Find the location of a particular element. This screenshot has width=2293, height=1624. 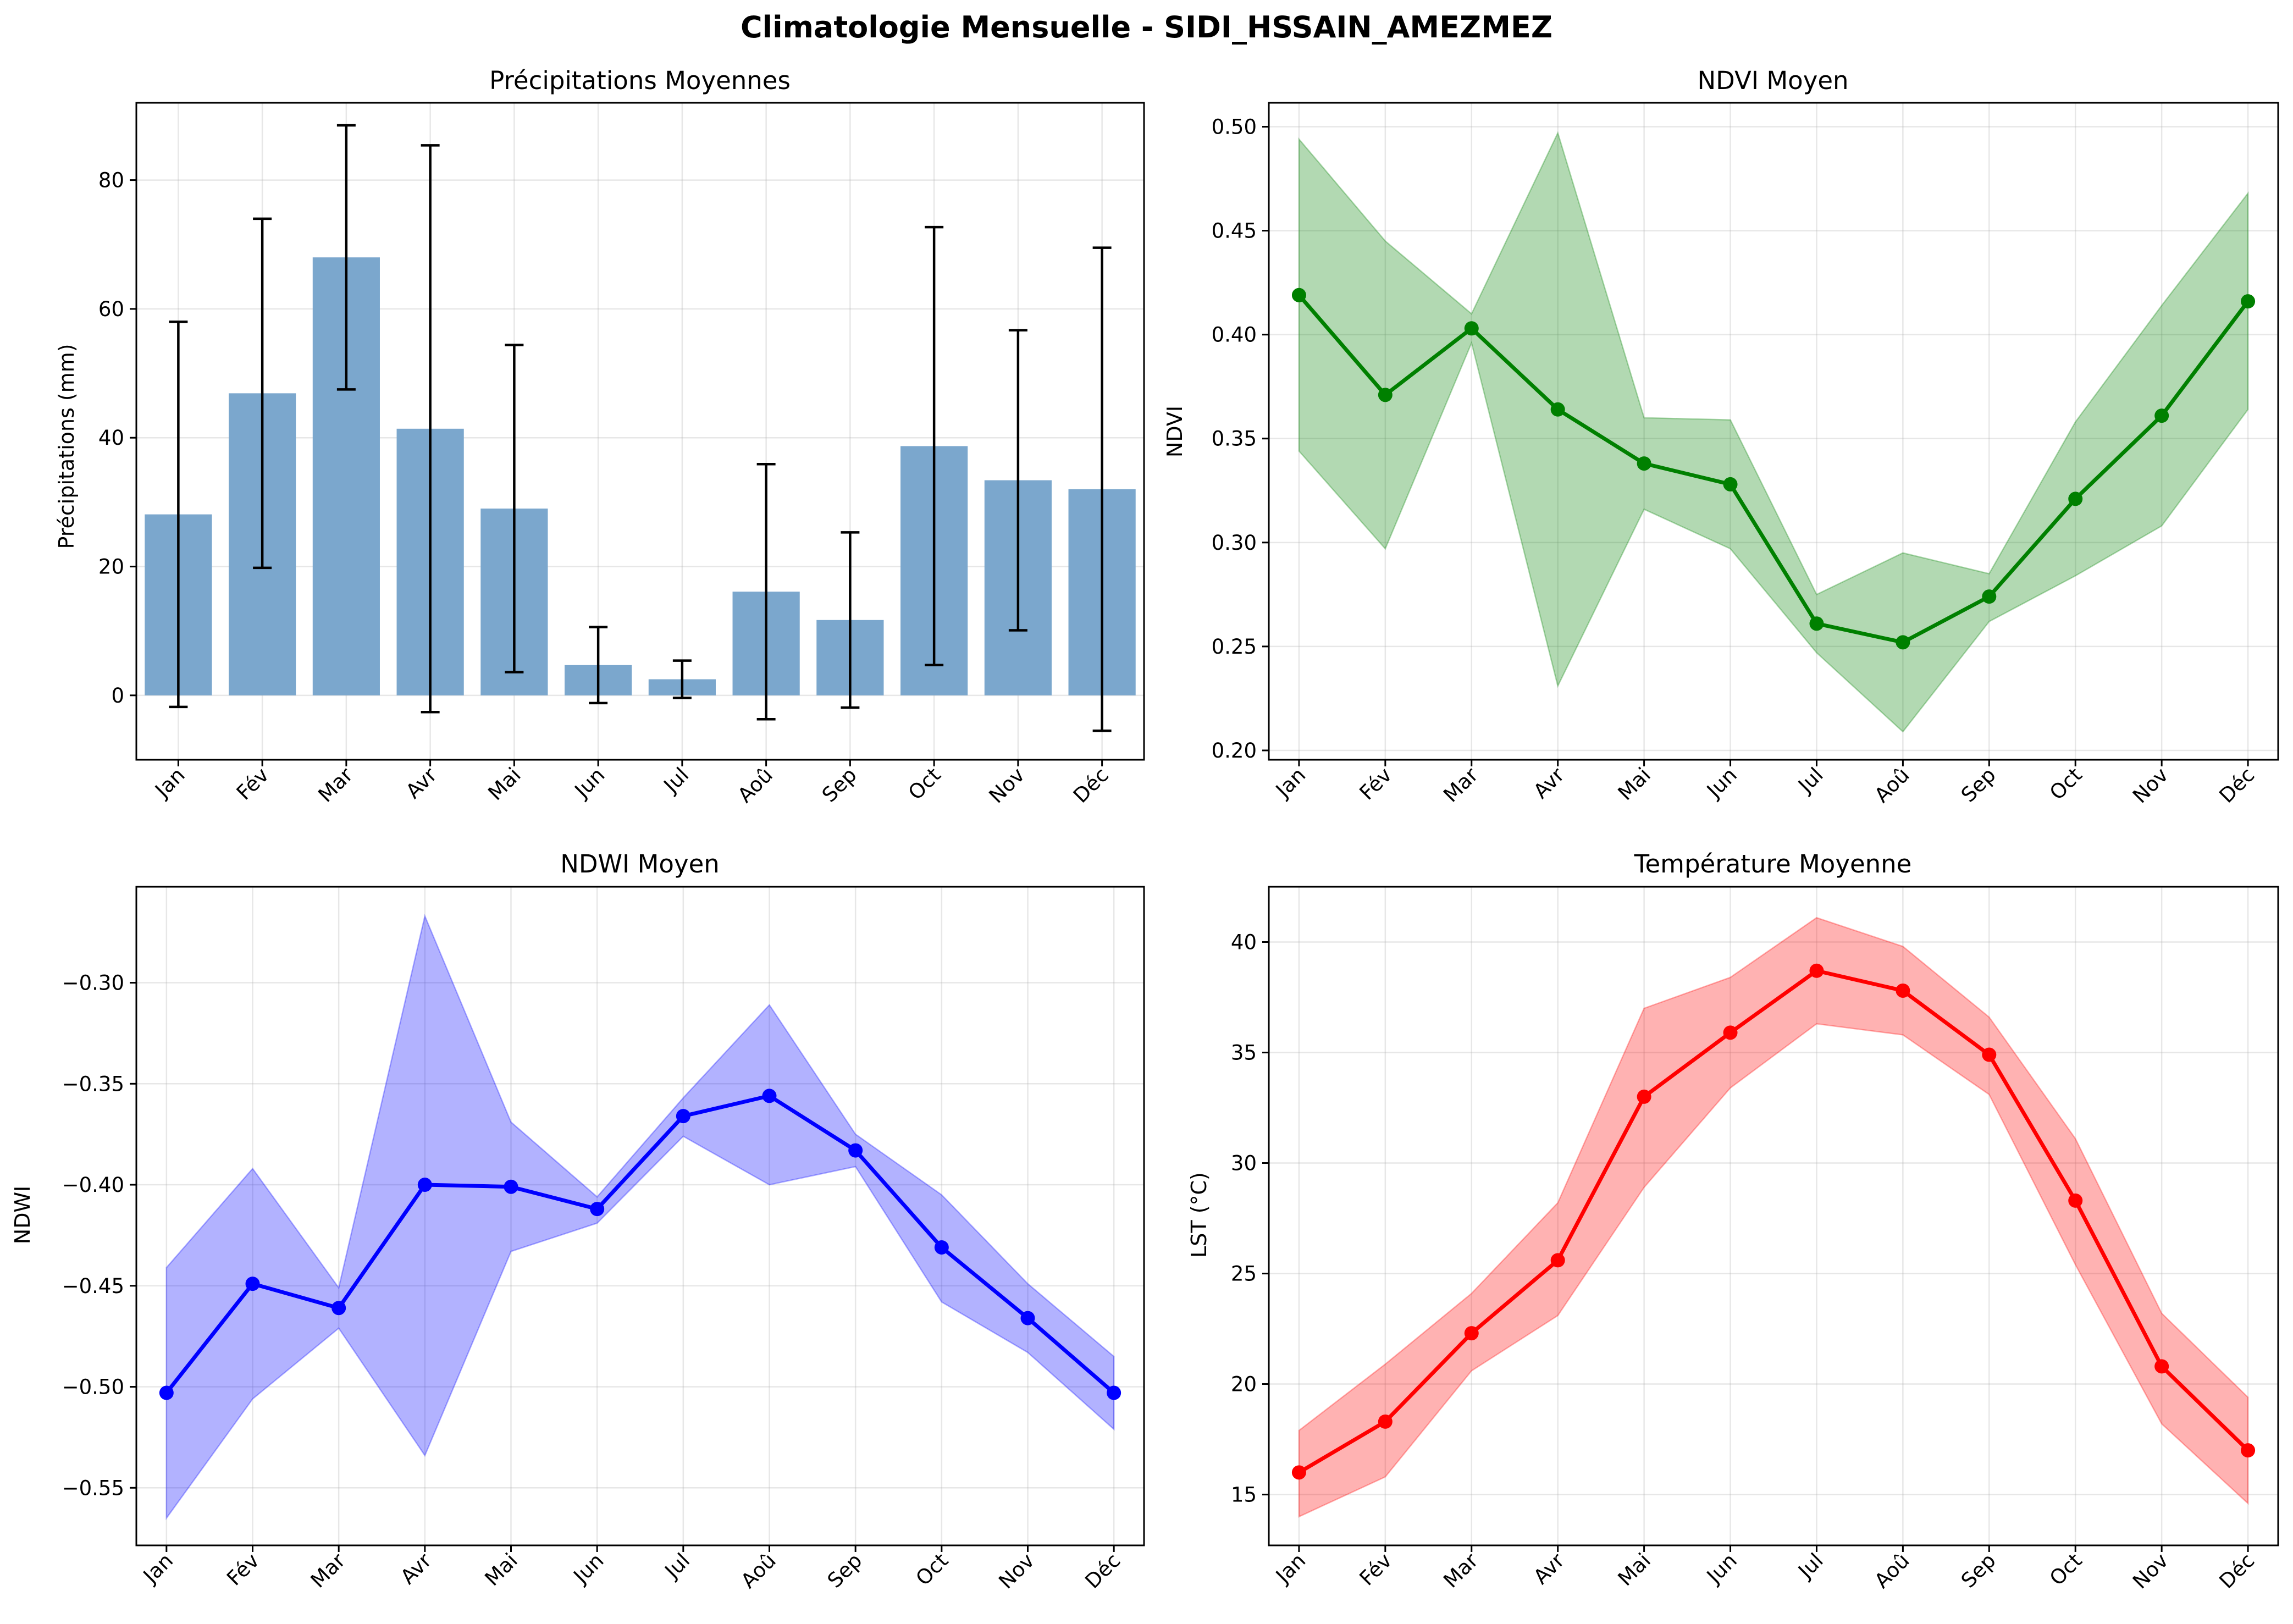

ndwi-point-jul is located at coordinates (683, 1116).